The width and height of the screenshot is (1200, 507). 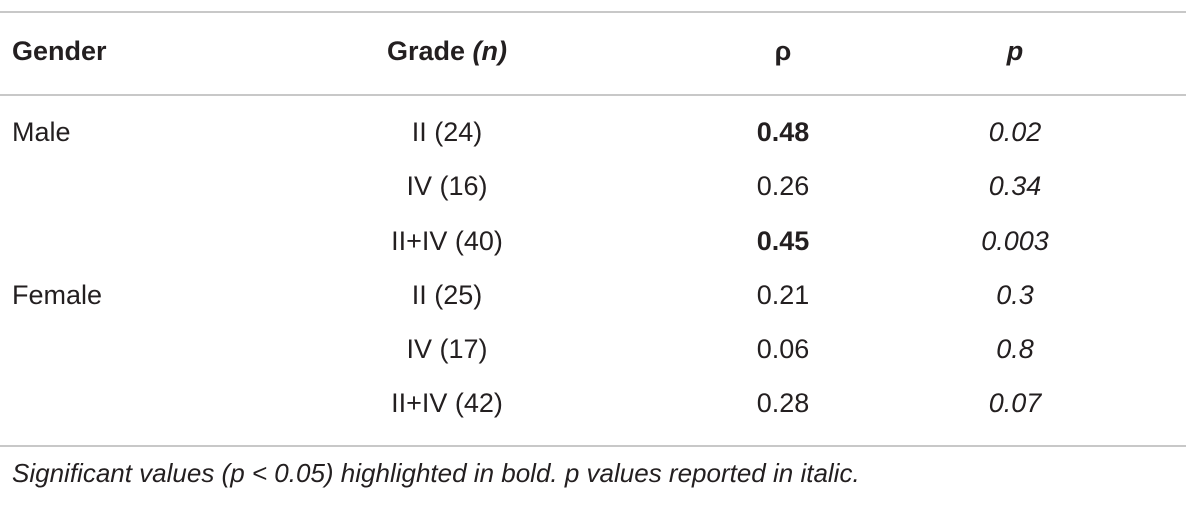 I want to click on cell-p: 0.3, so click(x=1015, y=295).